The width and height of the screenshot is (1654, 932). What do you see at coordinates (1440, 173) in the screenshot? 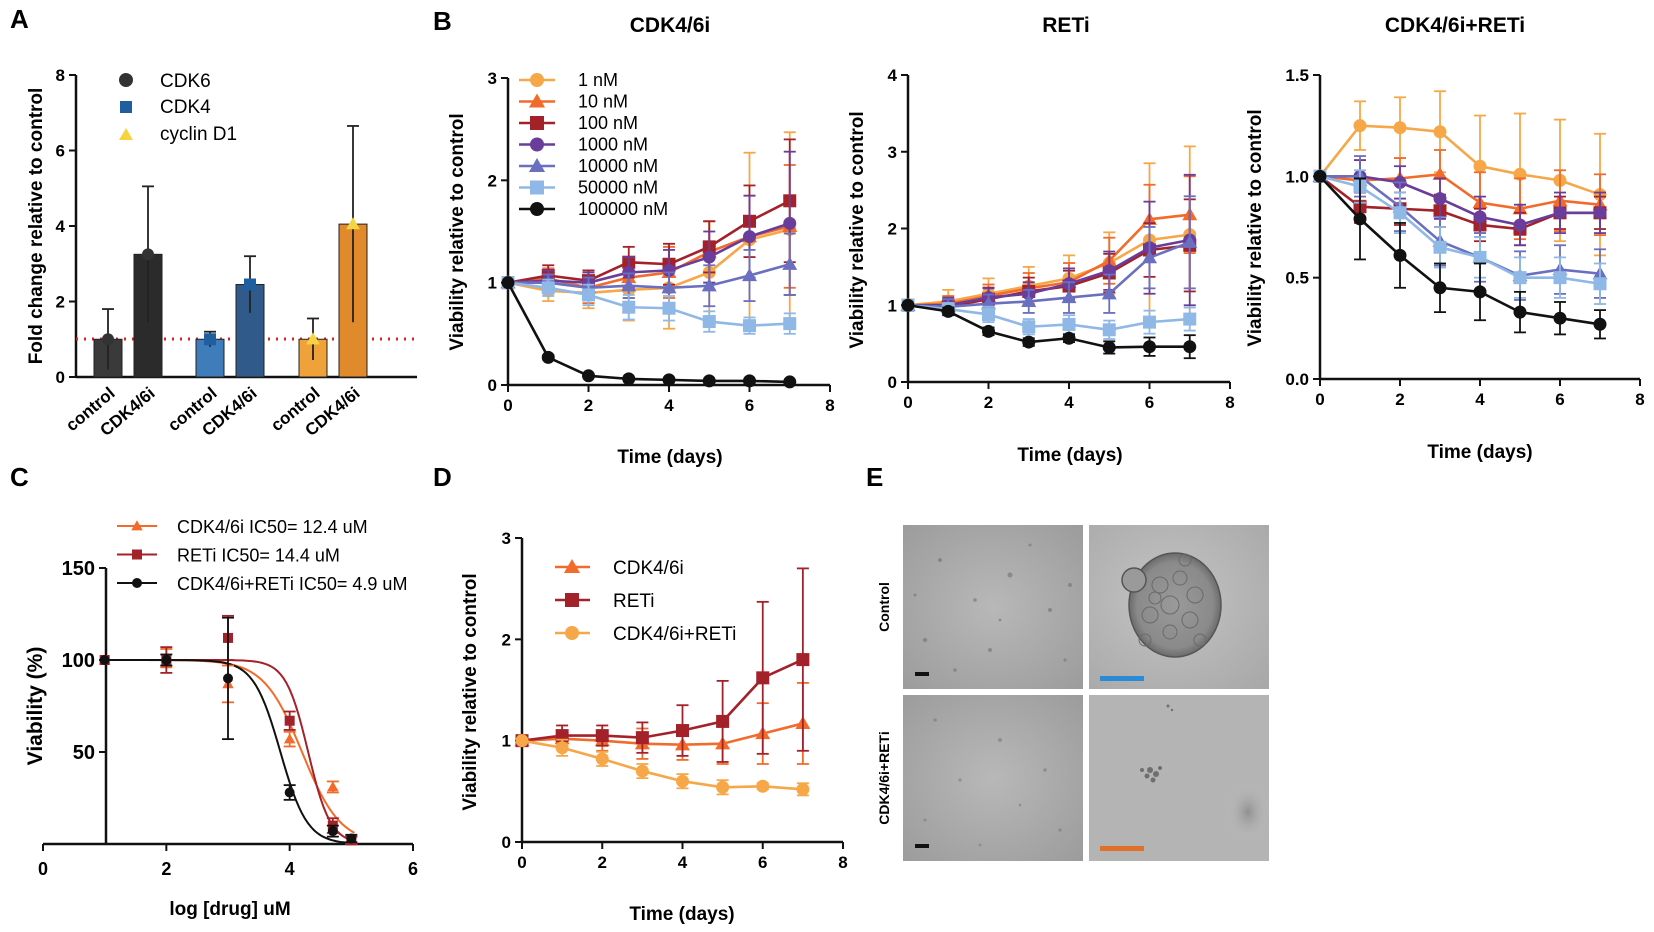
I see `data-point-10-nm` at bounding box center [1440, 173].